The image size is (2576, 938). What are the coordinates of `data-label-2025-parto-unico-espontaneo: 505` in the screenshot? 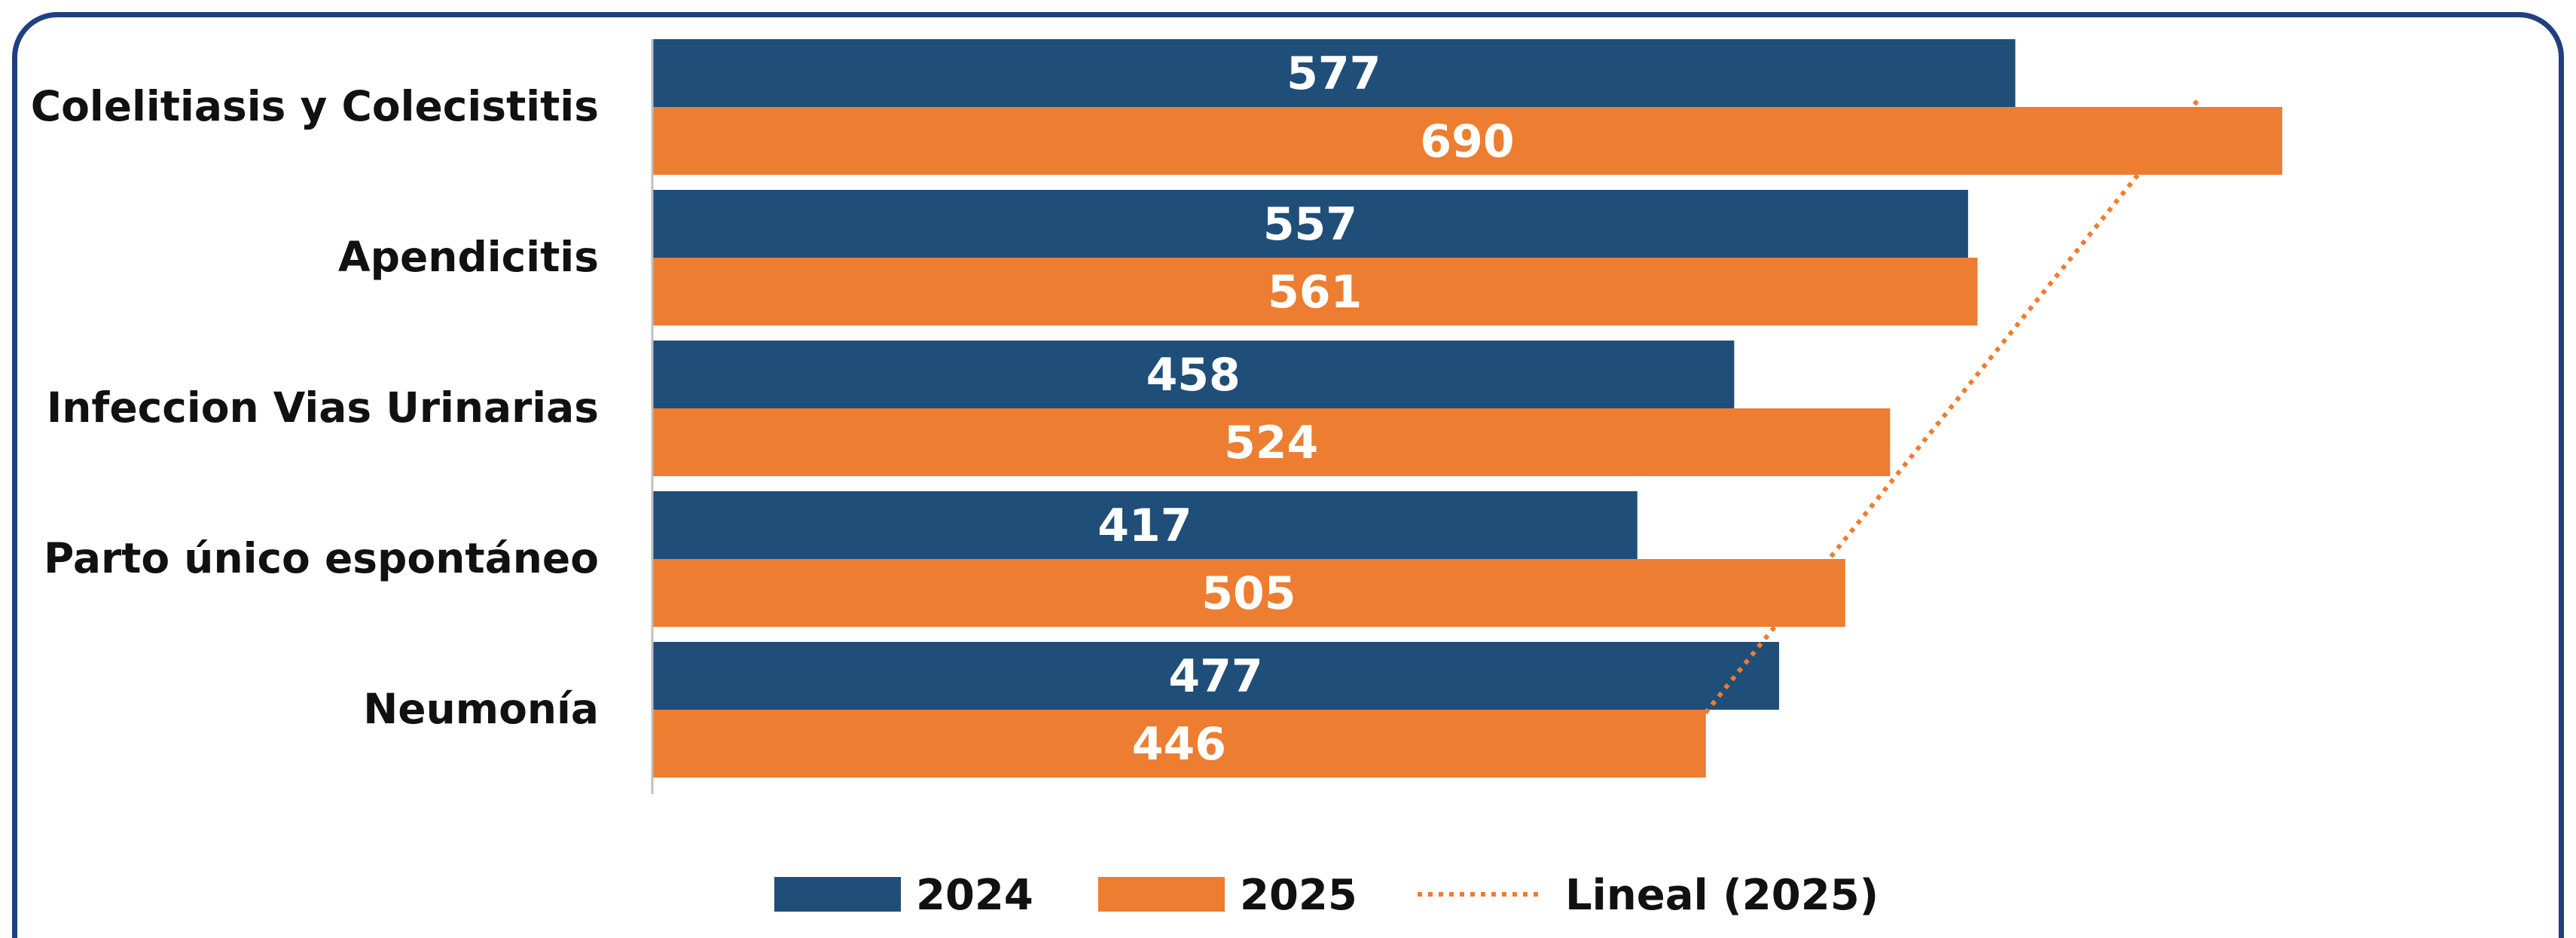 It's located at (1248, 593).